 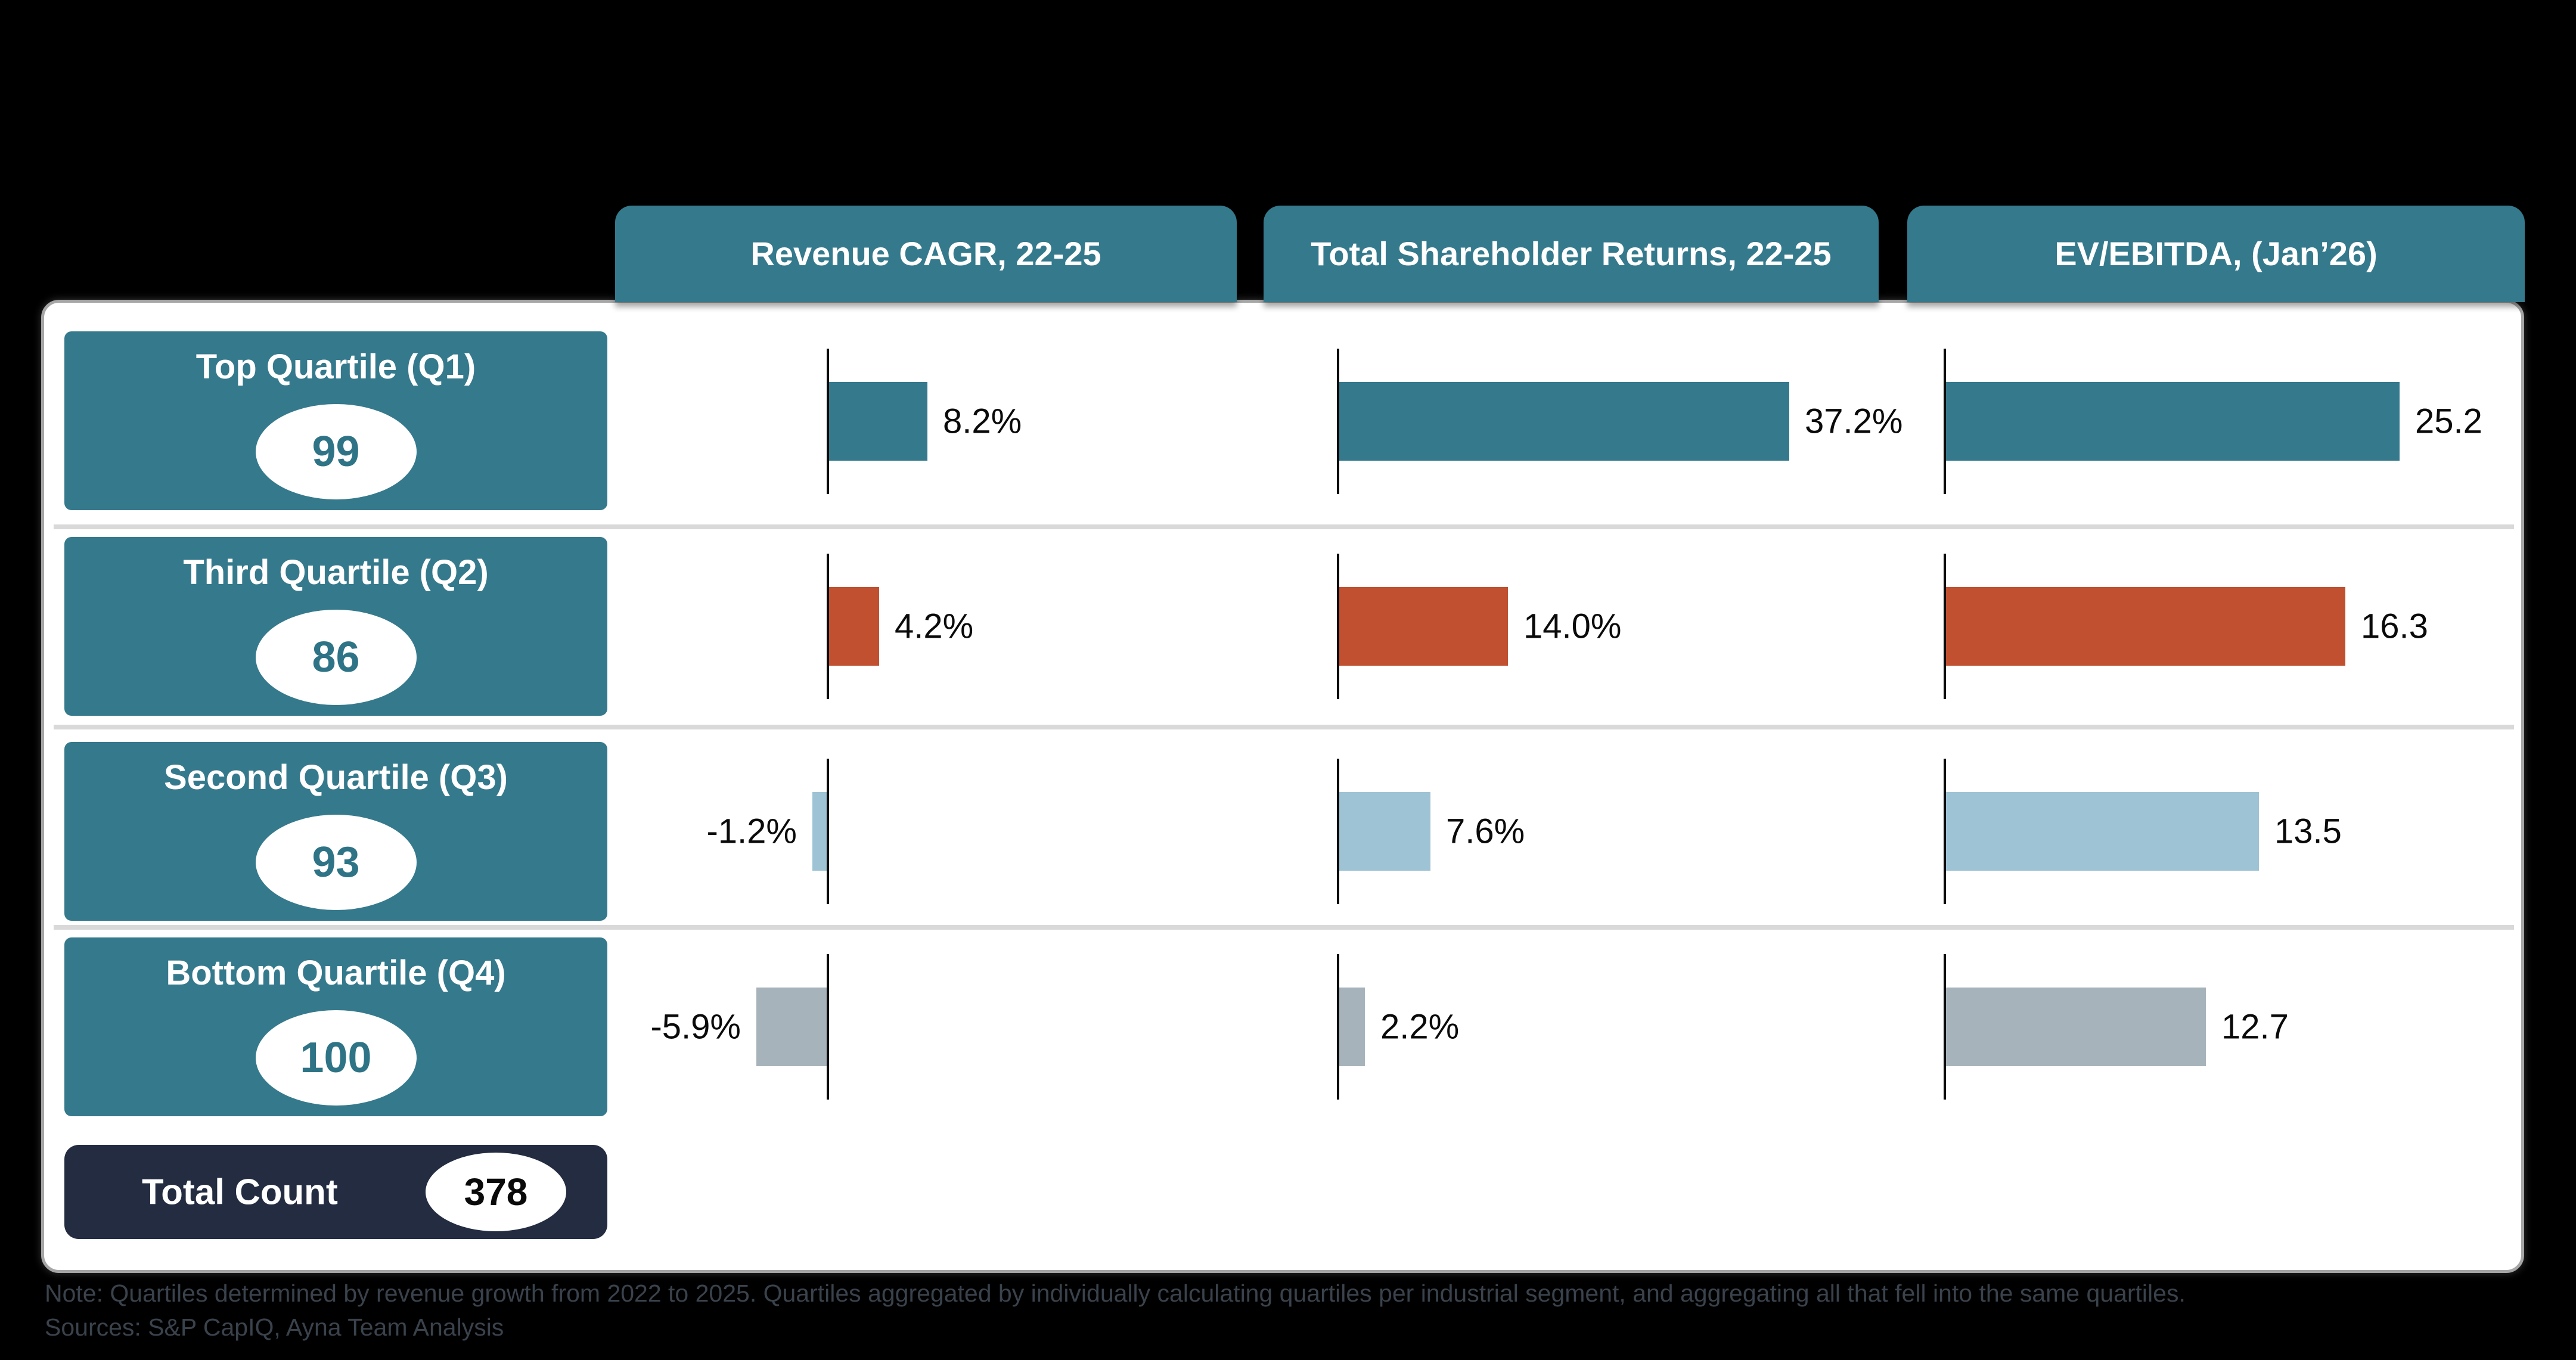 I want to click on row-label-top-quartile: Top Quartile (Q1) 99, so click(x=336, y=420).